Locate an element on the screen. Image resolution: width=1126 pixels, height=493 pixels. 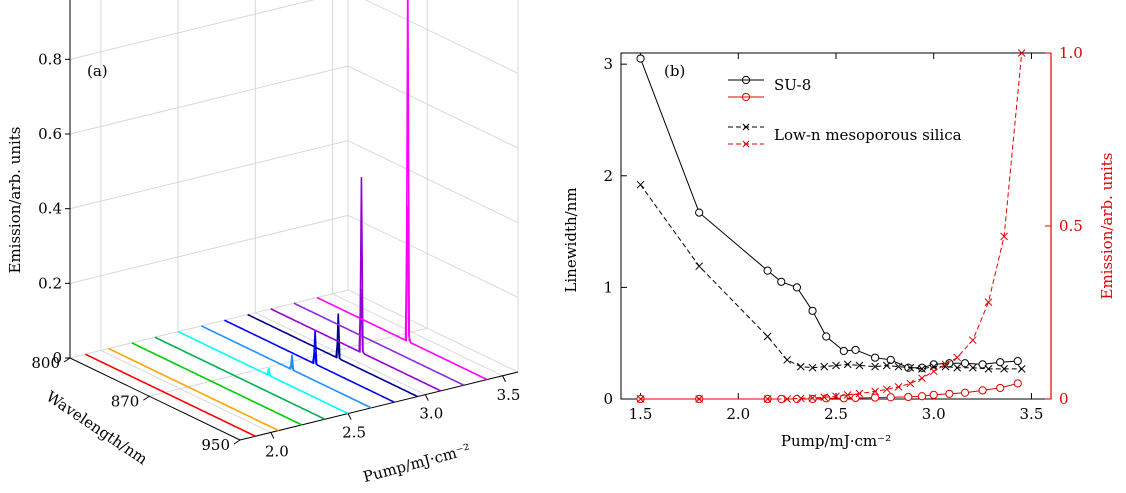
legend-label-silica: Low-n mesoporous silica is located at coordinates (868, 135).